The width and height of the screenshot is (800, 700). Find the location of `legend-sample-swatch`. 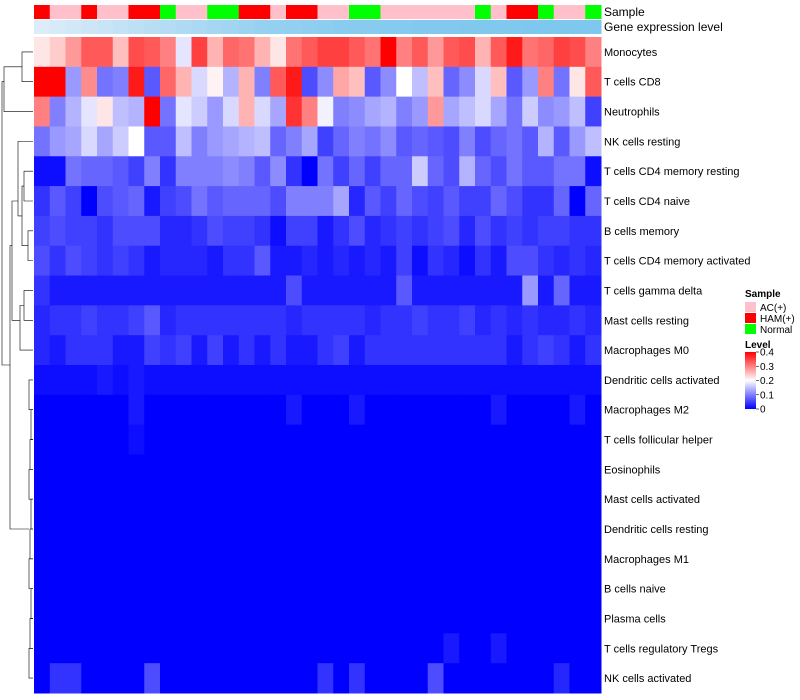

legend-sample-swatch is located at coordinates (750, 307).